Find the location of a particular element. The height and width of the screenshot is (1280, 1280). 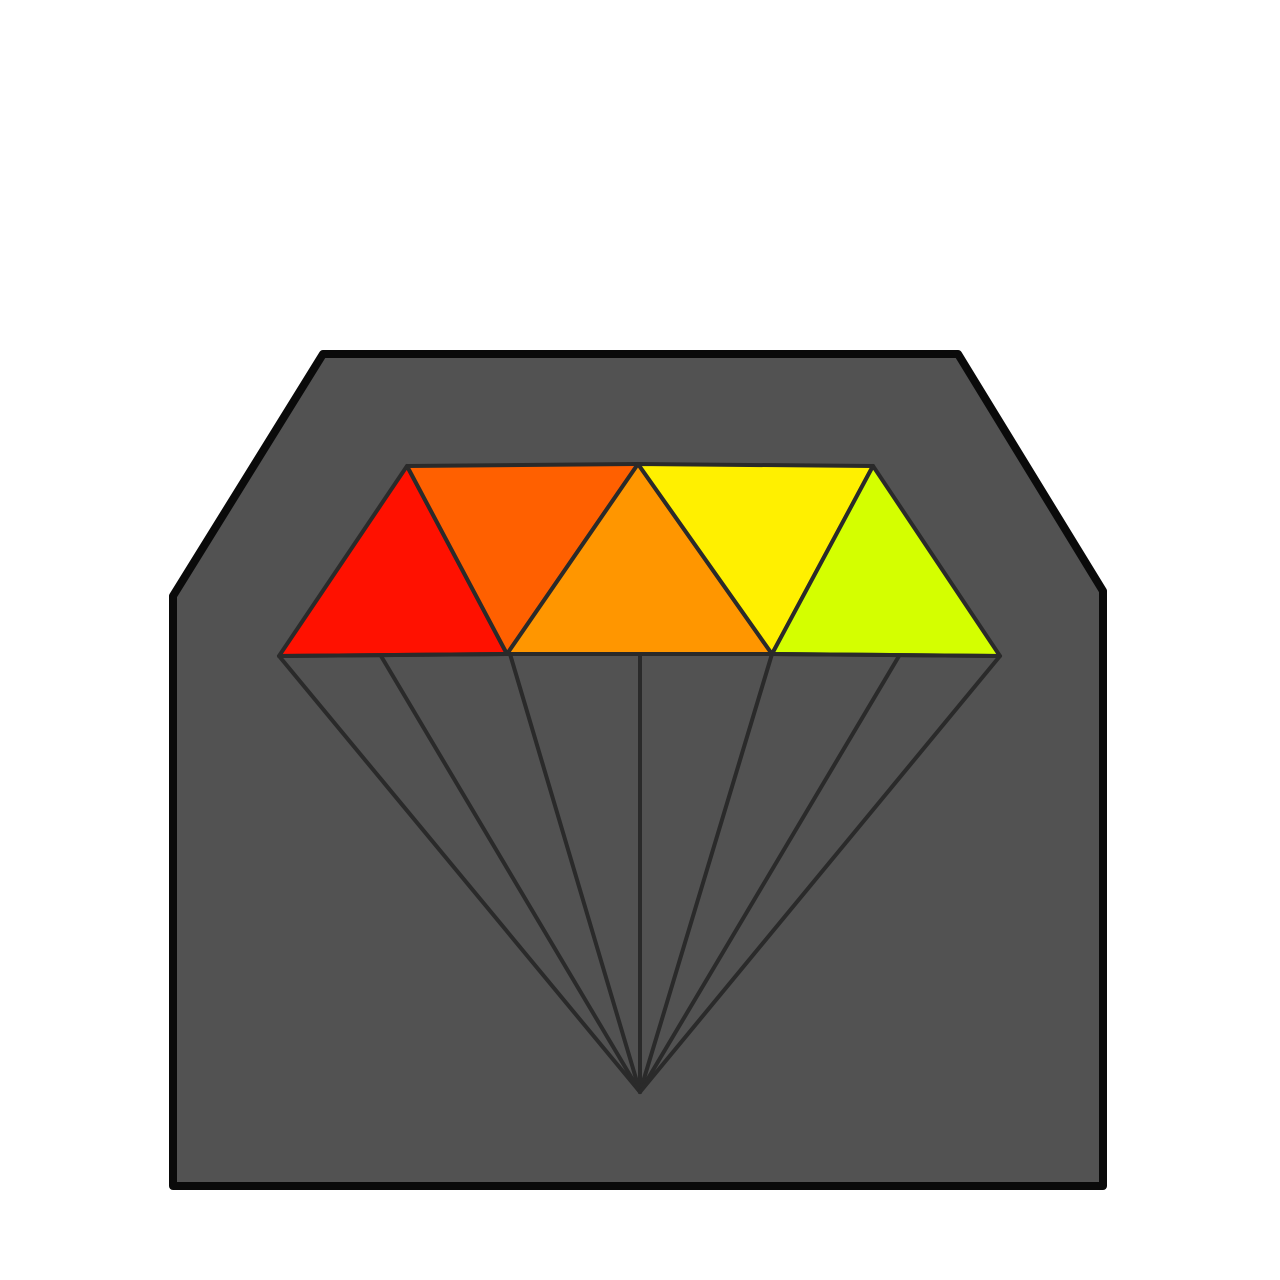

diamond-top-facets is located at coordinates (639, 560).